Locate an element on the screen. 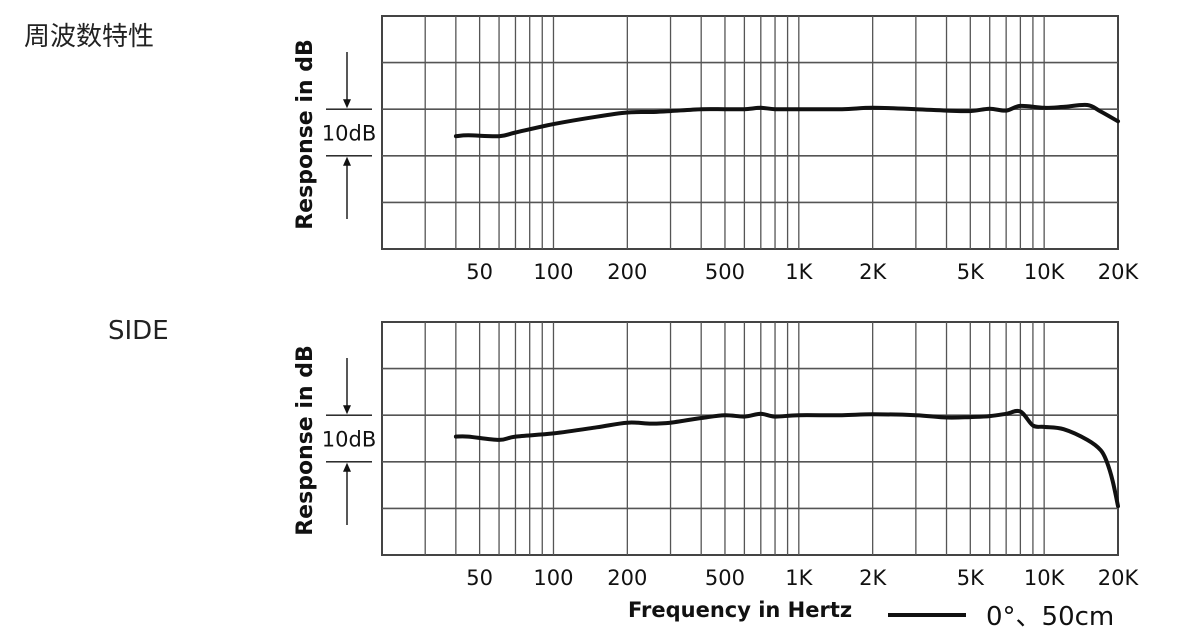 The height and width of the screenshot is (640, 1200). chart-title-side: SIDE is located at coordinates (138, 331).